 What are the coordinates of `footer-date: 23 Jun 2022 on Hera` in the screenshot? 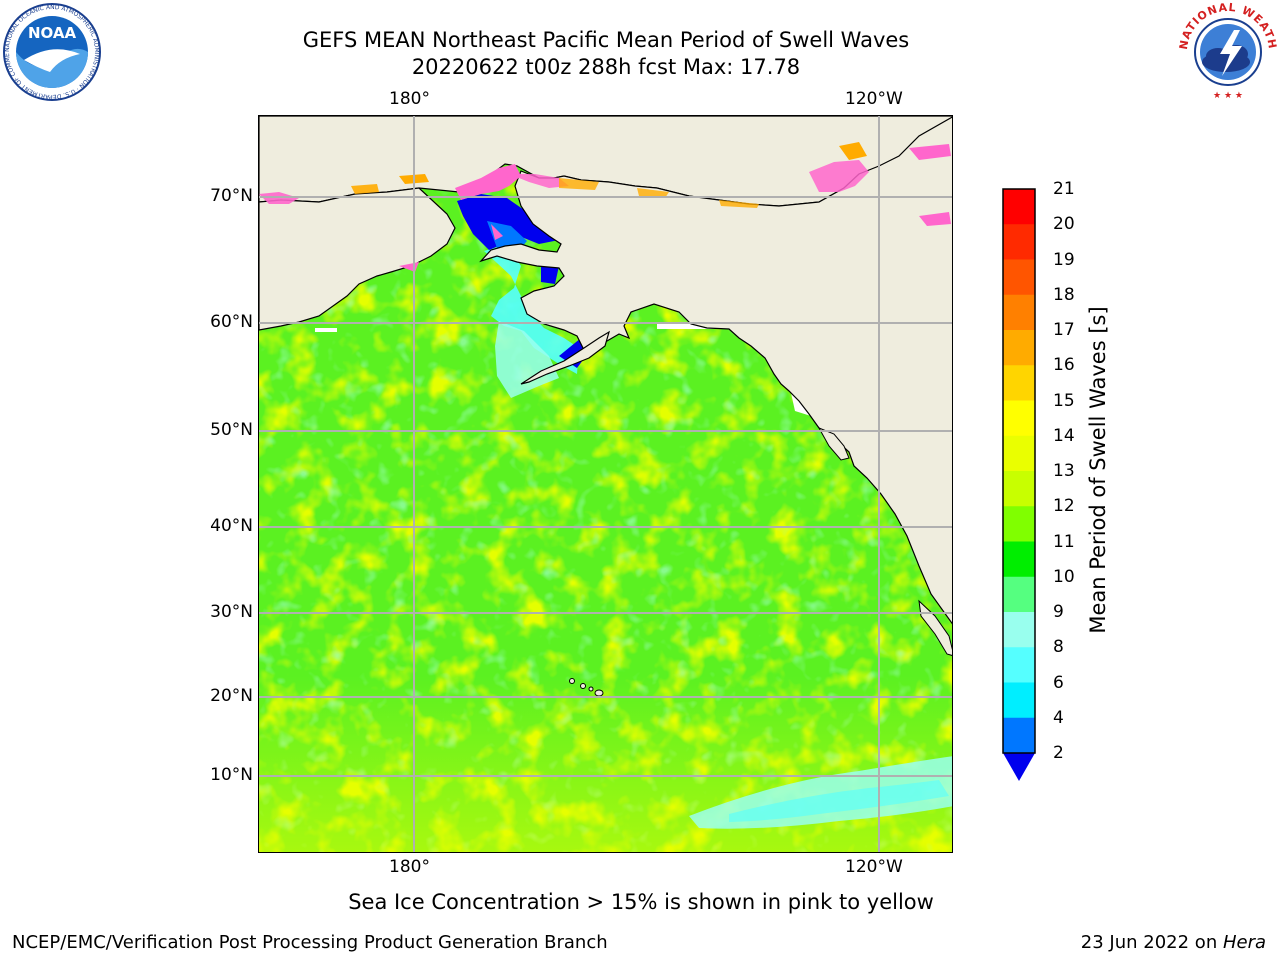 It's located at (1173, 942).